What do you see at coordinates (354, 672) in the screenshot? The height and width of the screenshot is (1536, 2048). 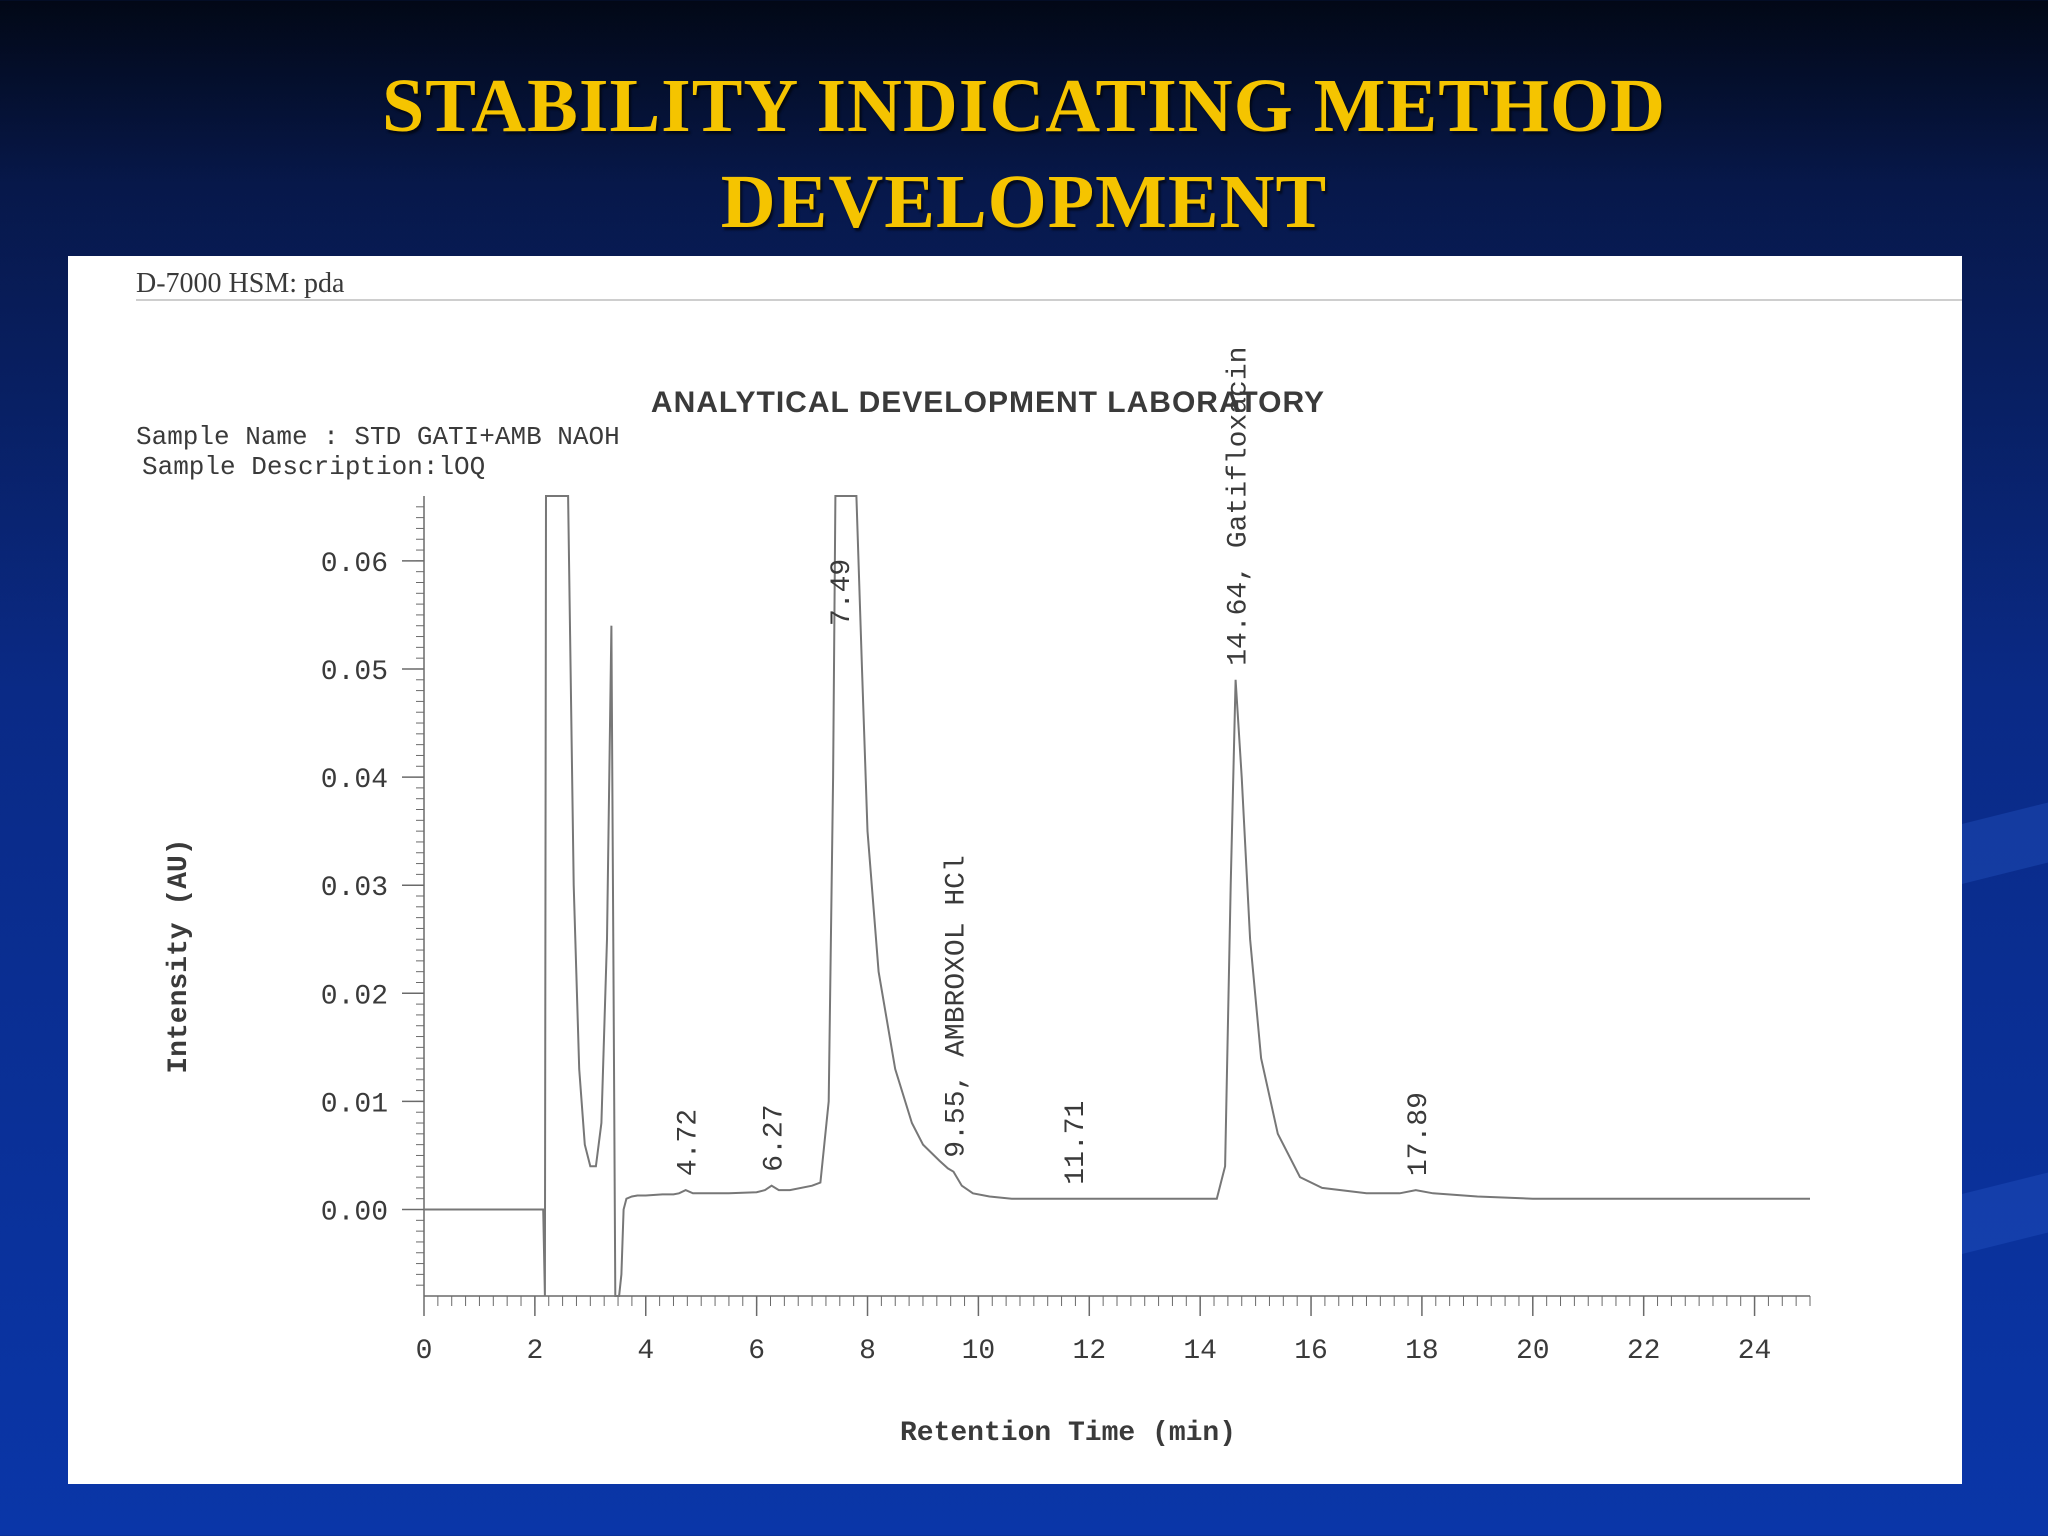 I see `y-tick-label: 0.05` at bounding box center [354, 672].